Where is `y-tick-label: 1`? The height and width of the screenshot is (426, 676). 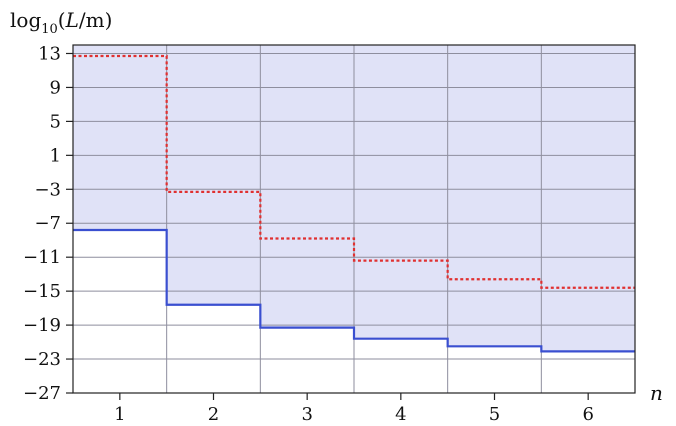
y-tick-label: 1 is located at coordinates (55, 155).